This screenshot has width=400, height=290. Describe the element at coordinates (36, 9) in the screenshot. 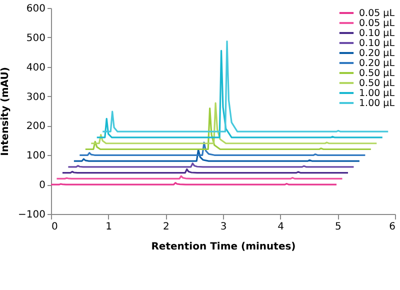

I see `y-tick-label: 600` at that location.